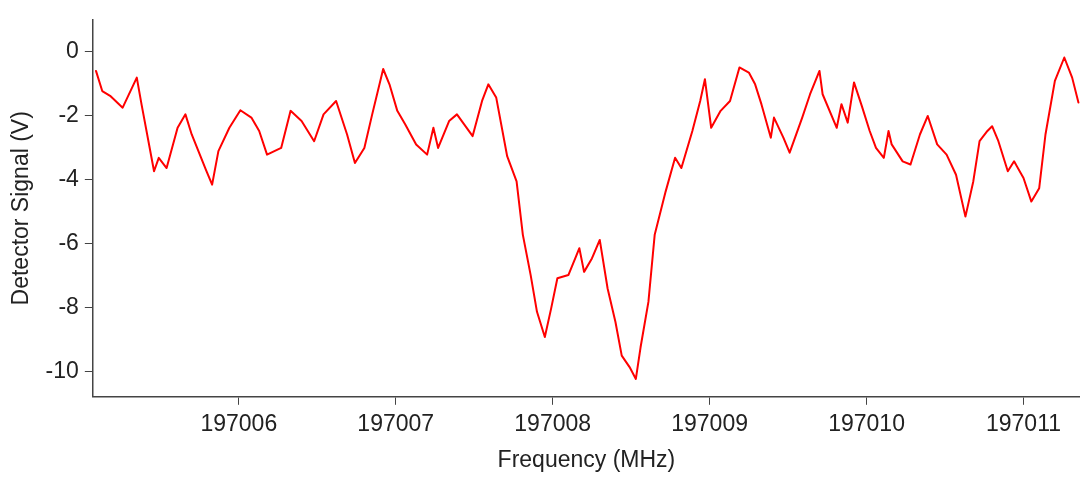 The height and width of the screenshot is (482, 1080). I want to click on y-tick-label: 0, so click(72, 50).